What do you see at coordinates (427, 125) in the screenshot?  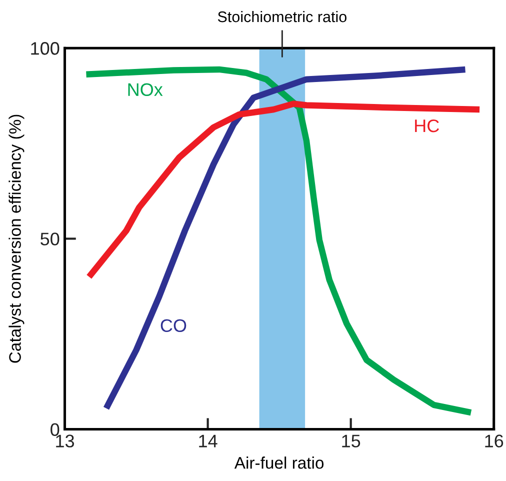 I see `series-label: HC` at bounding box center [427, 125].